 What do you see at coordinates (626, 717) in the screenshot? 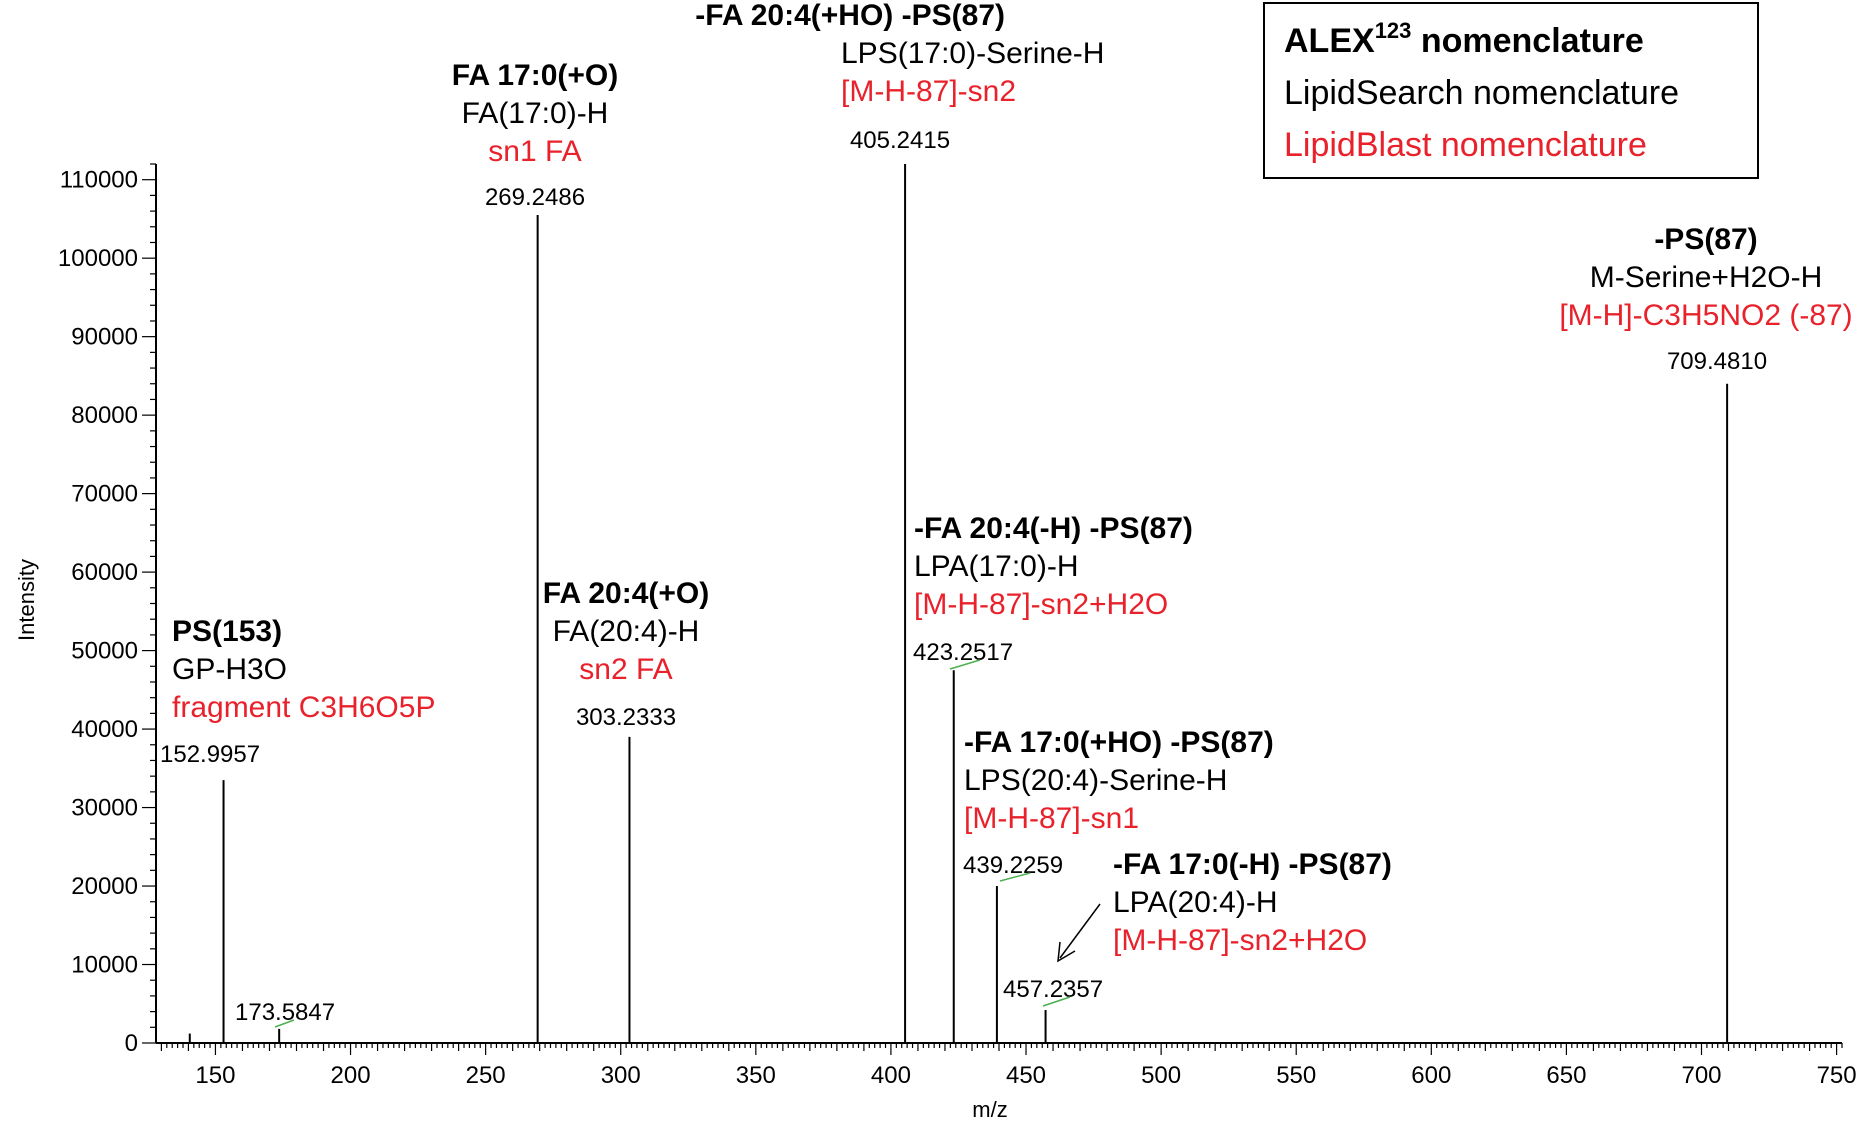
I see `peak-mz-label: 303.2333` at bounding box center [626, 717].